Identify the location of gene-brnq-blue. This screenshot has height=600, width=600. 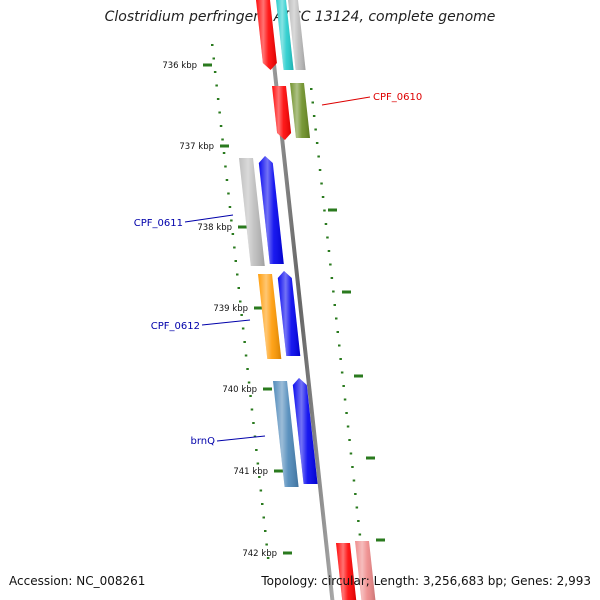
(305, 431).